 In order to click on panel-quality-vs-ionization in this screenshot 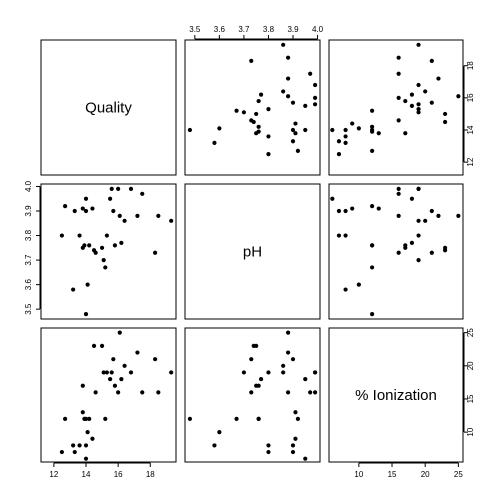, I will do `click(396, 107)`.